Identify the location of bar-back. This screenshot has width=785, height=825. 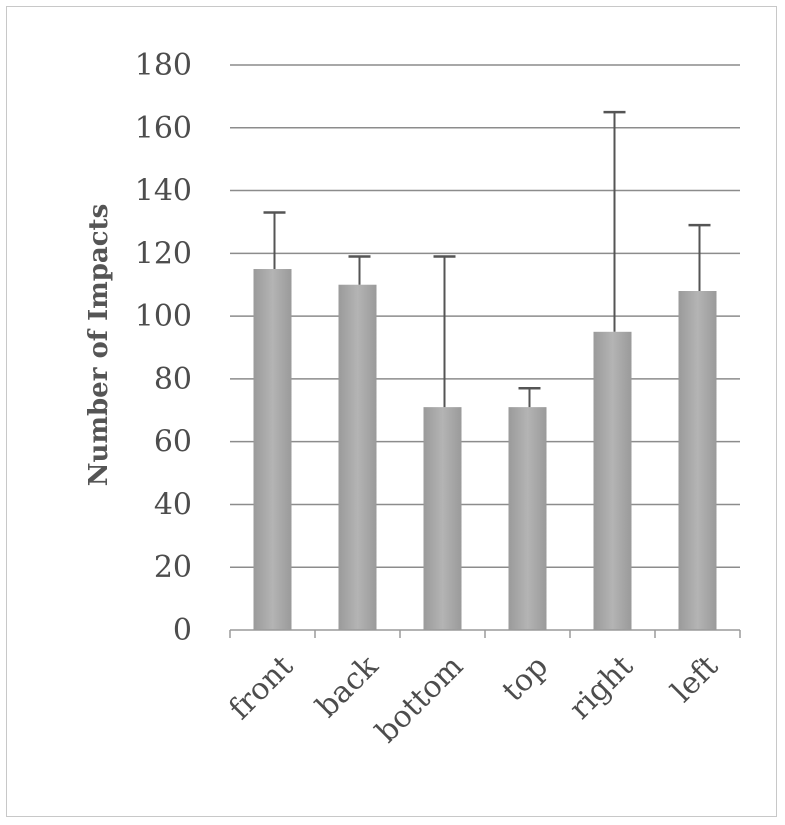
(357, 457).